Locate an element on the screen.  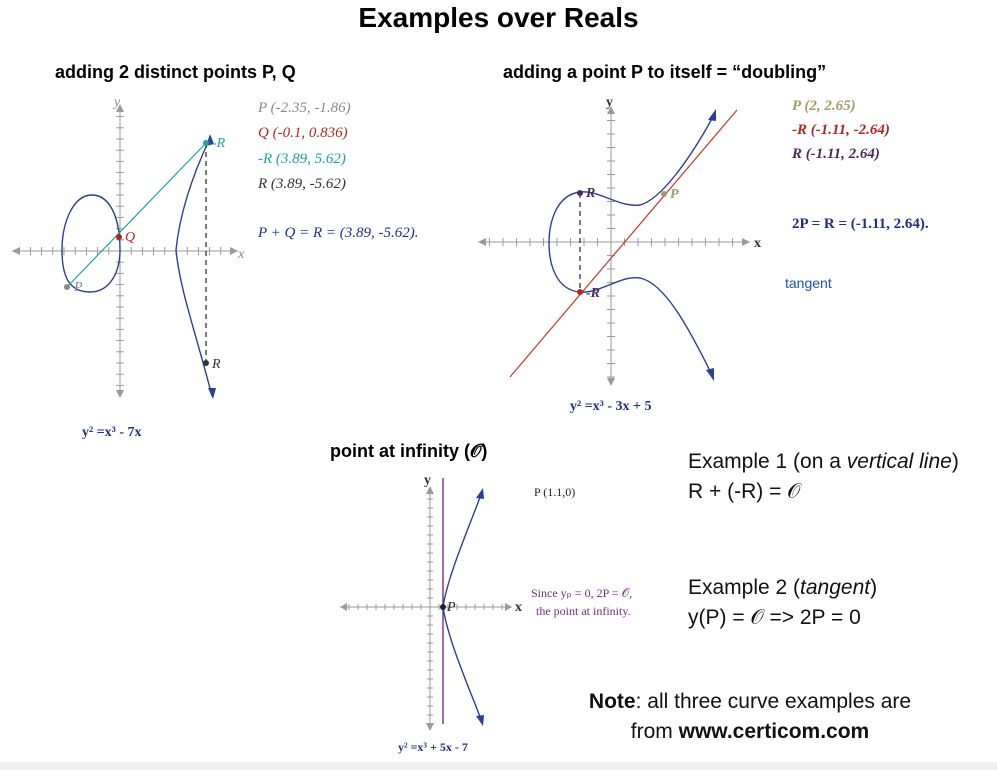
left-curve-arrow-bottom is located at coordinates (212, 393).